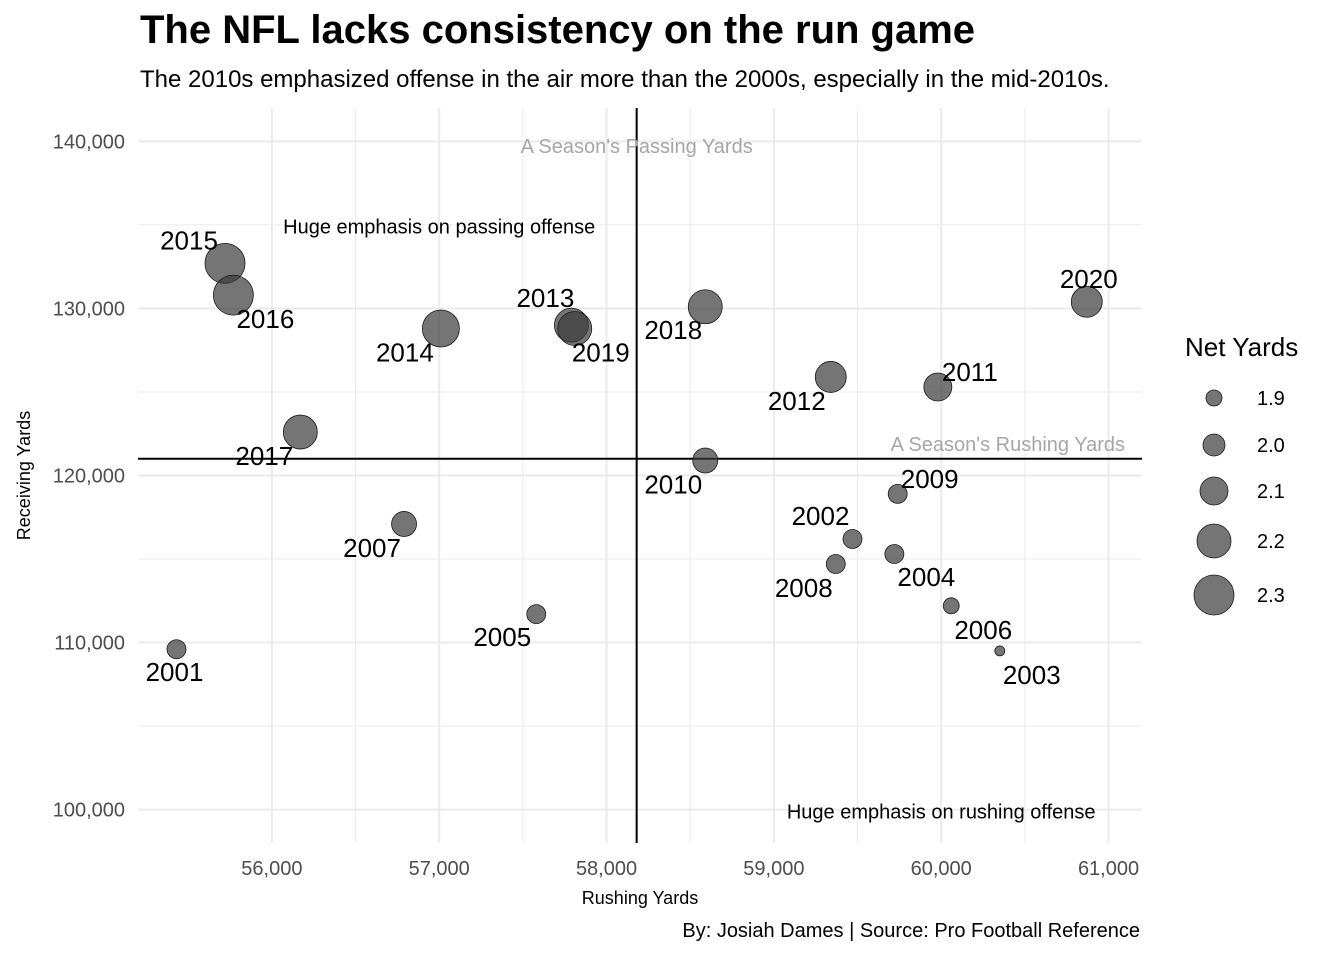 The height and width of the screenshot is (960, 1344). I want to click on y-tick-label: 100,000, so click(89, 811).